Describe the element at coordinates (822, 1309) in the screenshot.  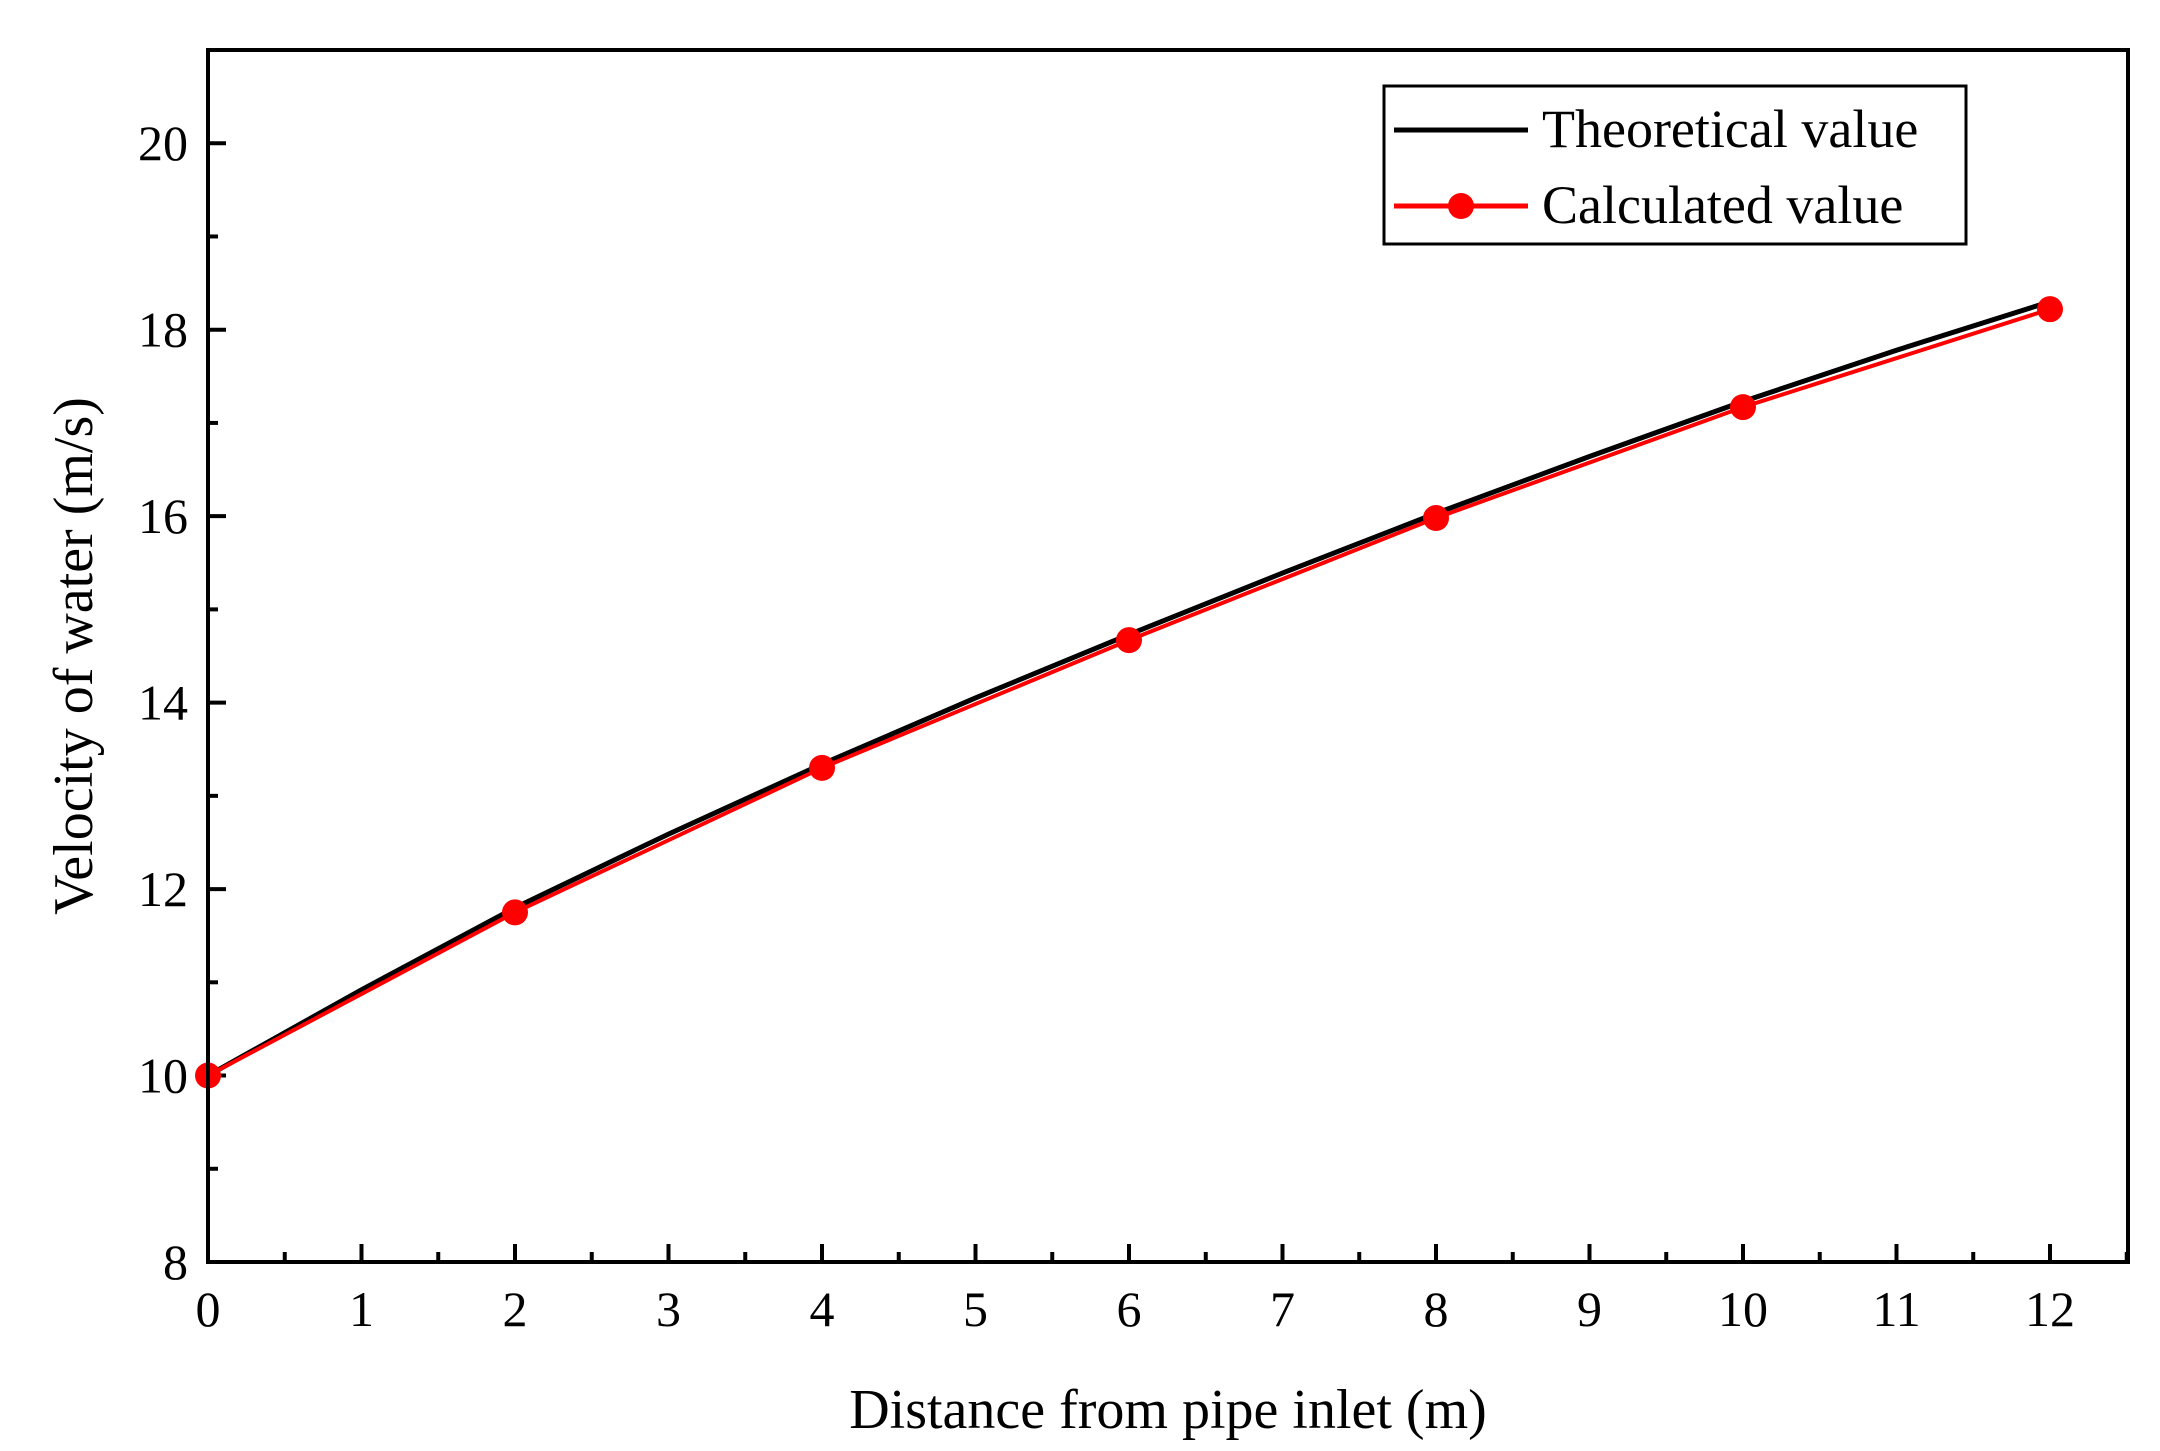
I see `x-tick-label: 4` at that location.